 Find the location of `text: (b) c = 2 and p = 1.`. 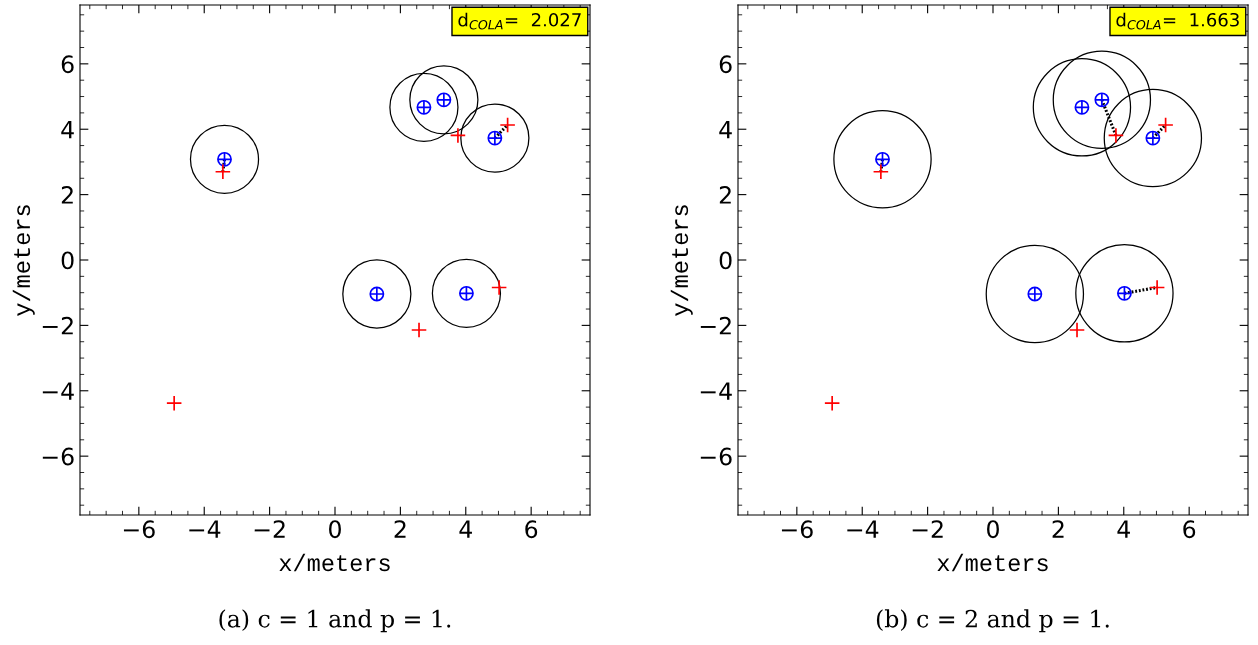

text: (b) c = 2 and p = 1. is located at coordinates (992, 621).